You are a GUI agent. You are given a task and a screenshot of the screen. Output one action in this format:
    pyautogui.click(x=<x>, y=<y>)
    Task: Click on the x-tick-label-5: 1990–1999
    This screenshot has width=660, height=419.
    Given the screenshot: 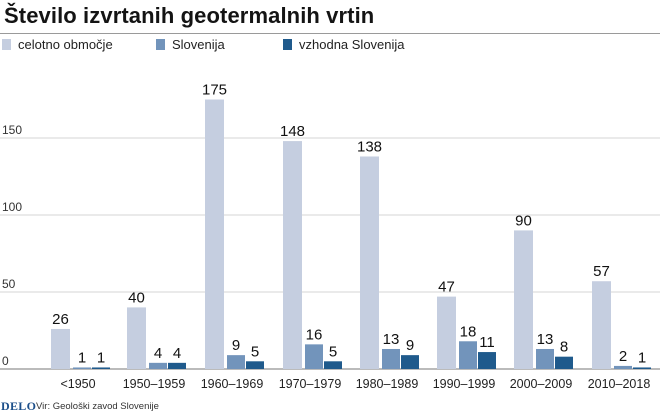 What is the action you would take?
    pyautogui.click(x=464, y=384)
    